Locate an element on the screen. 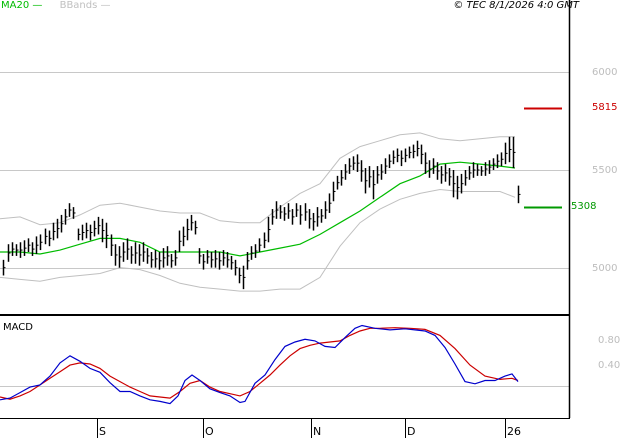 The height and width of the screenshot is (440, 627). y-axis-label-5500: 5500 is located at coordinates (605, 170).